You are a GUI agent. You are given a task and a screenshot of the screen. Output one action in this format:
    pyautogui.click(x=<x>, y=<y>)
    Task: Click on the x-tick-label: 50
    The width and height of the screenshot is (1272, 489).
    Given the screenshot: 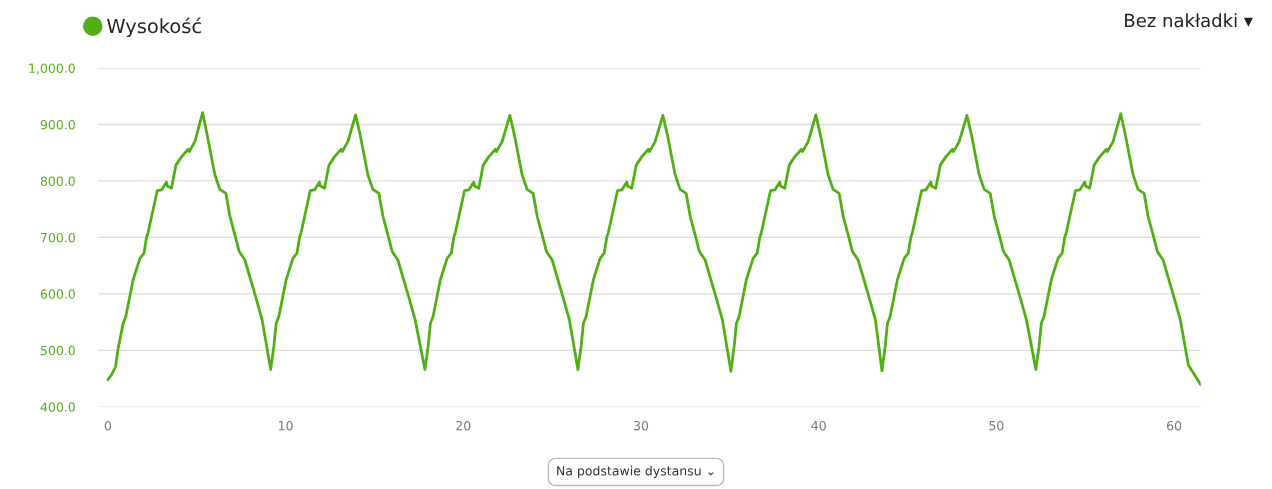 What is the action you would take?
    pyautogui.click(x=996, y=425)
    